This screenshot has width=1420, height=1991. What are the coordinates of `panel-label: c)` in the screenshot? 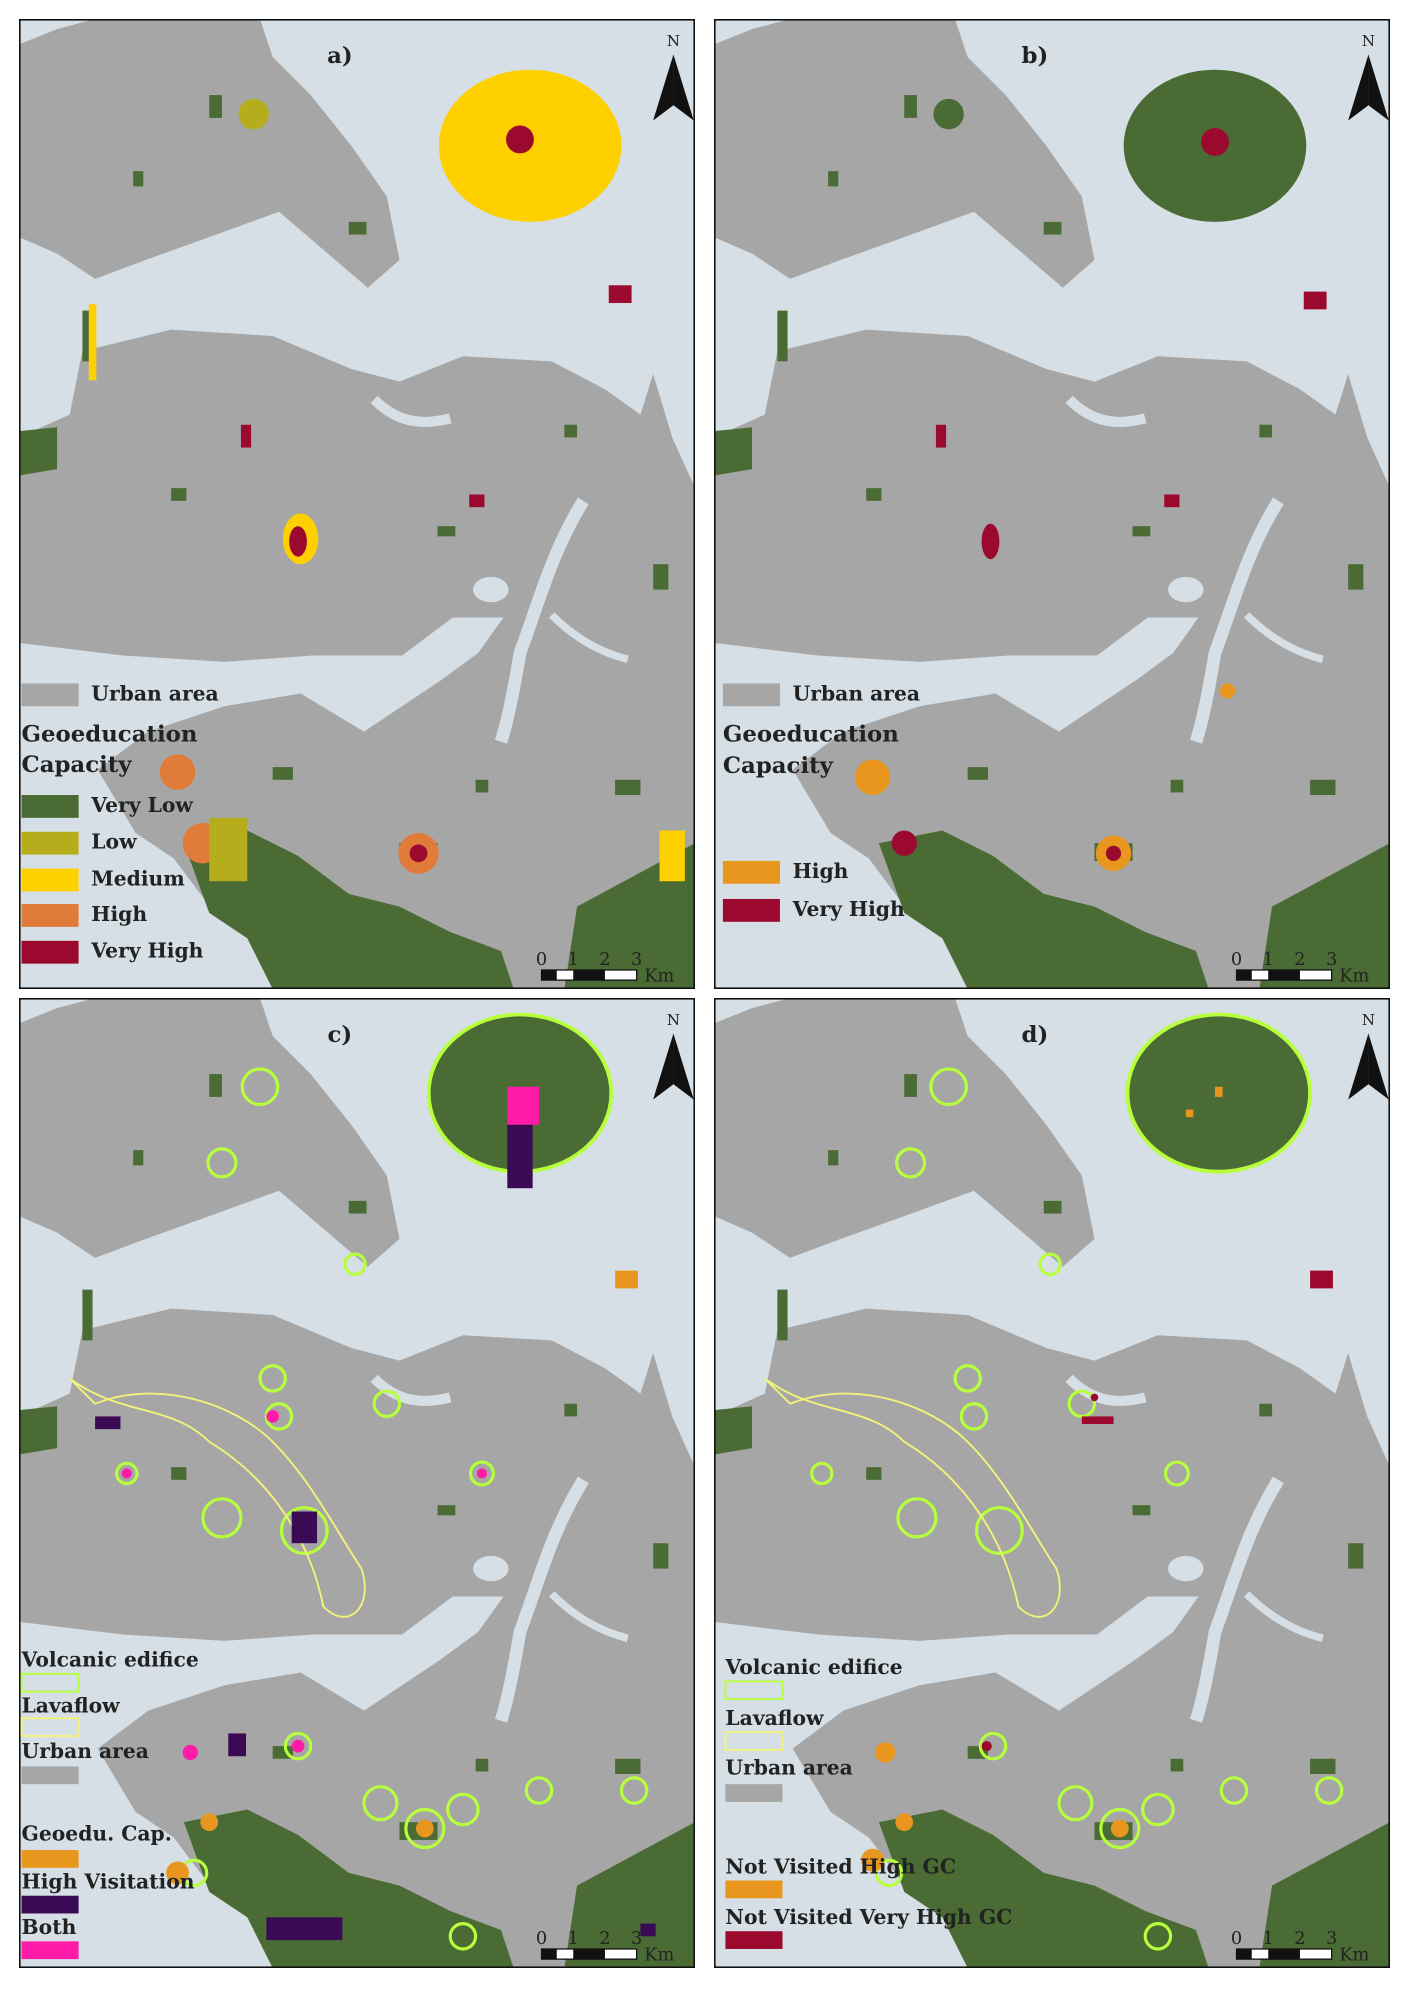 It's located at (340, 1035).